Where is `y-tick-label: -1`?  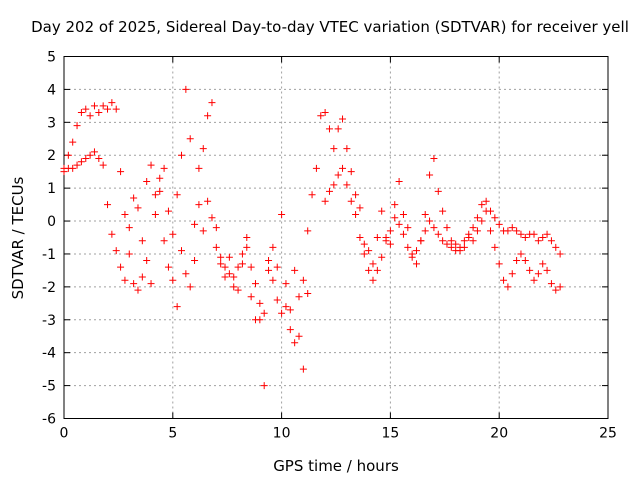 y-tick-label: -1 is located at coordinates (49, 255).